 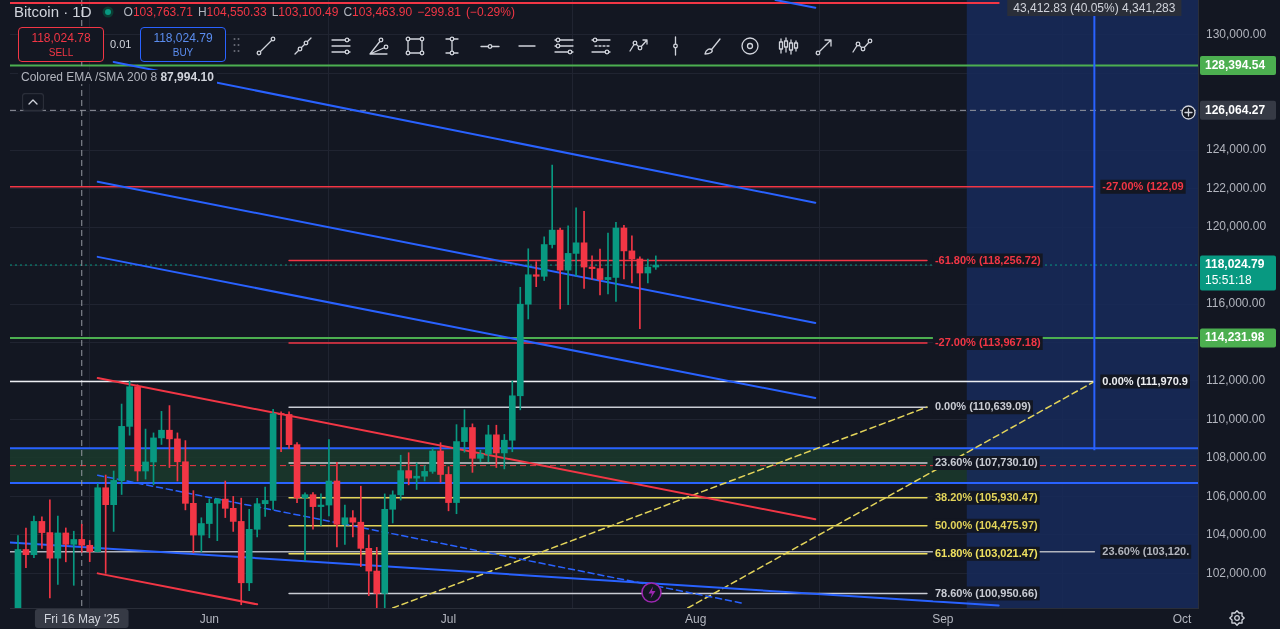 What do you see at coordinates (986, 462) in the screenshot?
I see `series-label: 23.60% (107,730.10)` at bounding box center [986, 462].